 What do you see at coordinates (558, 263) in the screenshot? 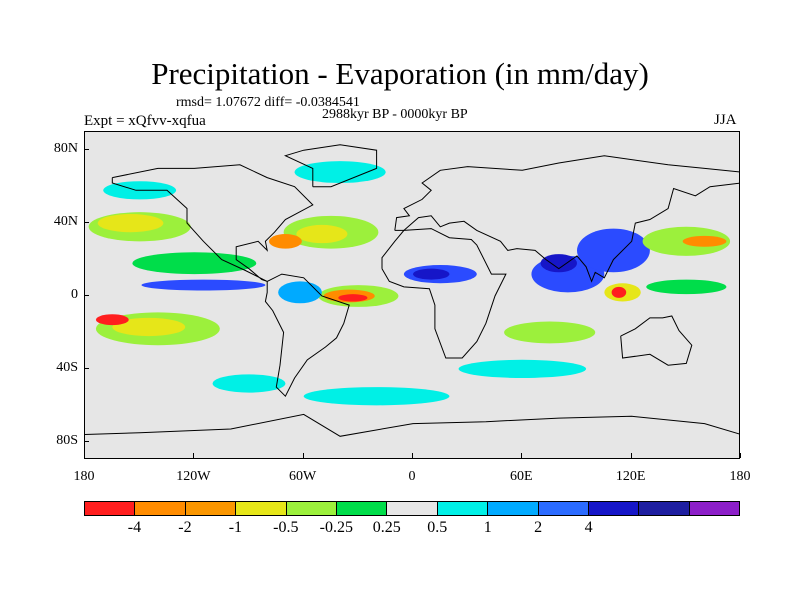
I see `contour-region-india-core` at bounding box center [558, 263].